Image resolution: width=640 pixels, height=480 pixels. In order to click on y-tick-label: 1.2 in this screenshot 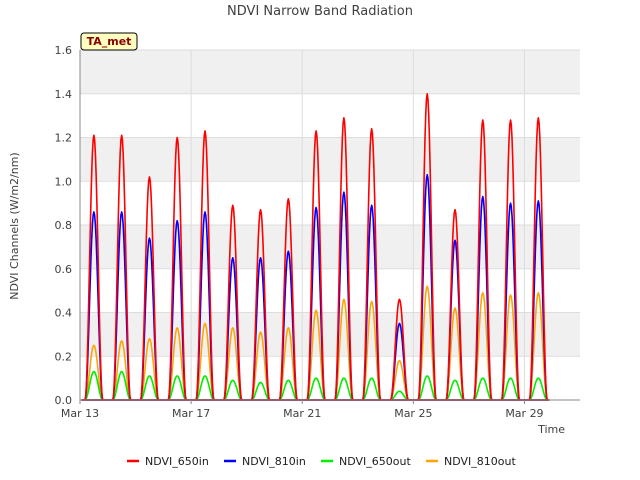, I will do `click(64, 138)`.